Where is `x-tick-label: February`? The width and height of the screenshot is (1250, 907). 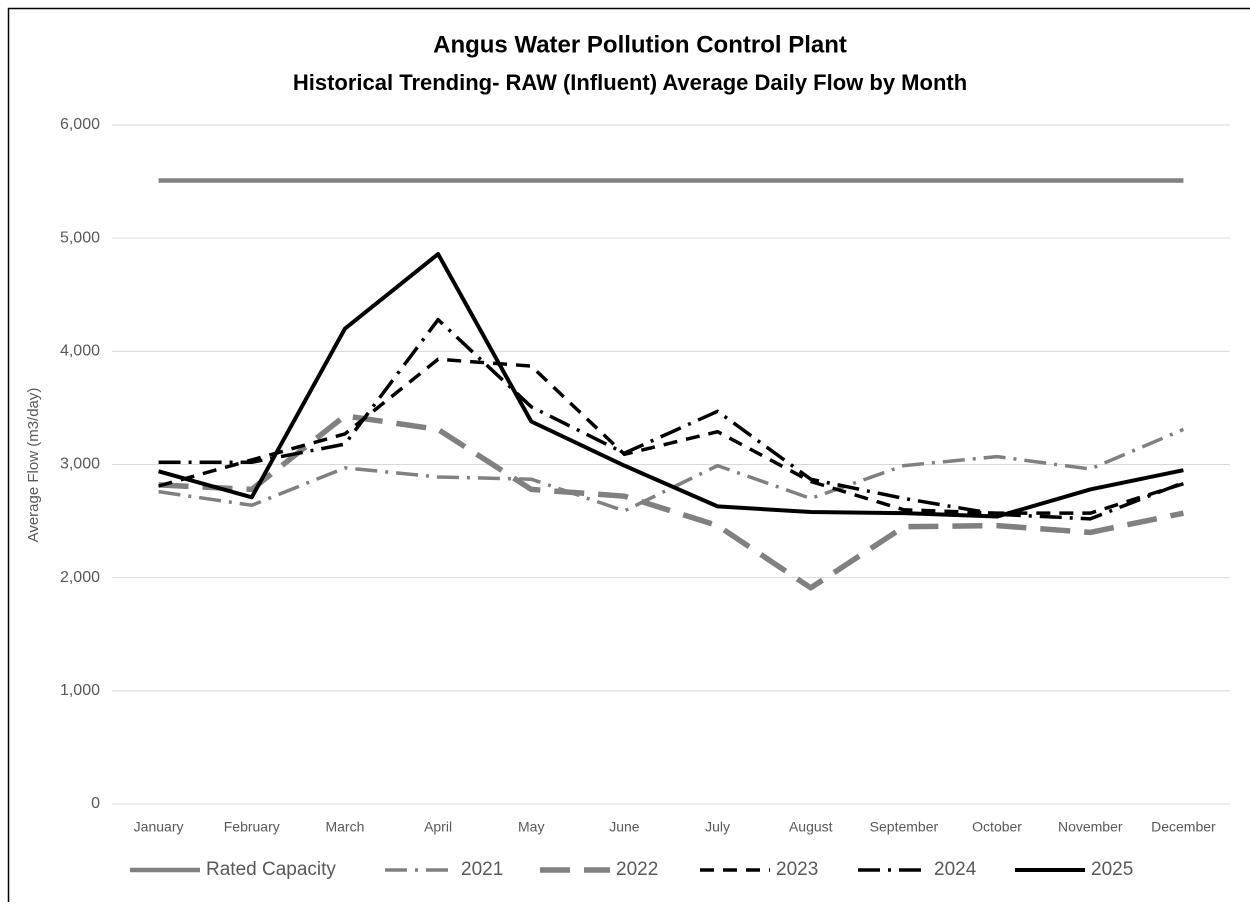 x-tick-label: February is located at coordinates (252, 827).